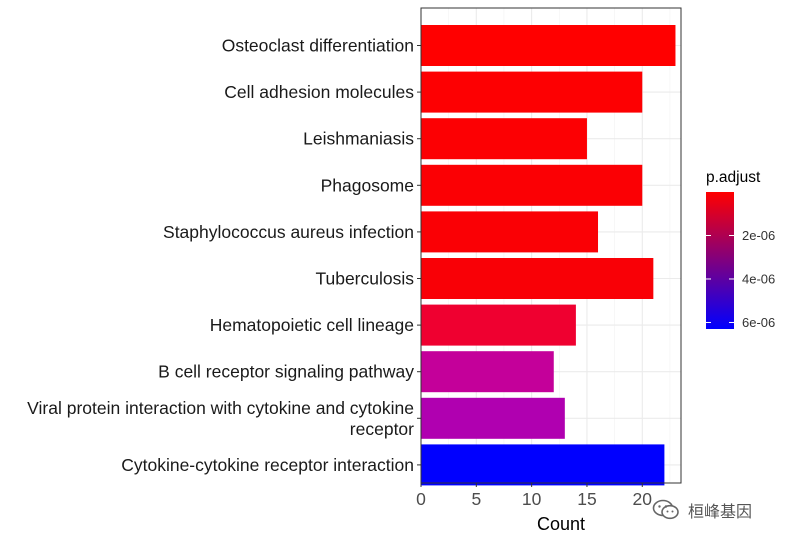  Describe the element at coordinates (319, 92) in the screenshot. I see `category-label: Cell adhesion molecules` at that location.